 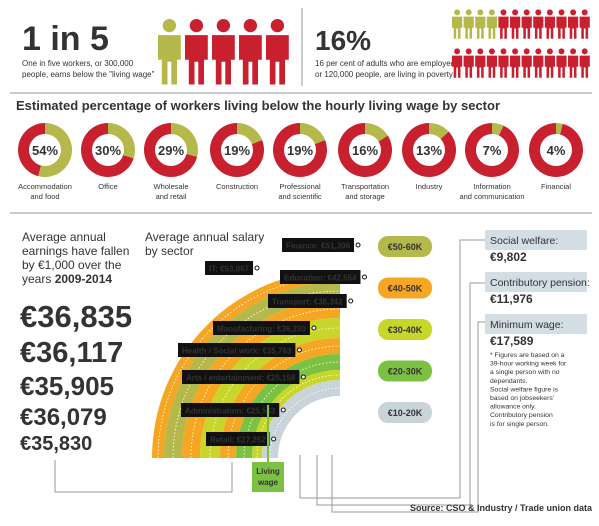 I want to click on earnings-text: years 2009-2014, so click(x=67, y=279).